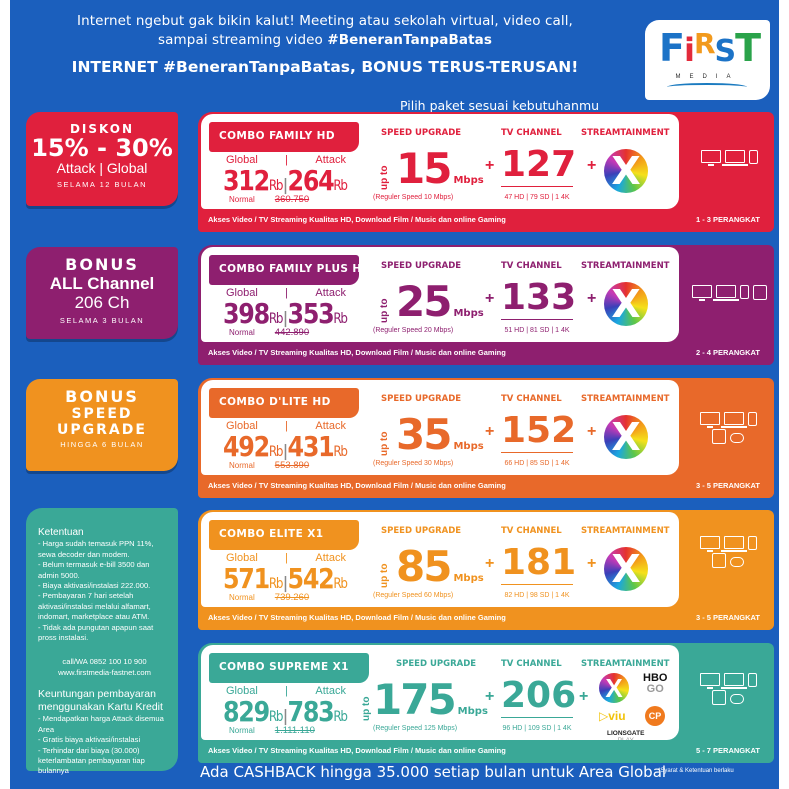 This screenshot has width=789, height=789. I want to click on logo-wordmark: FiRST, so click(710, 48).